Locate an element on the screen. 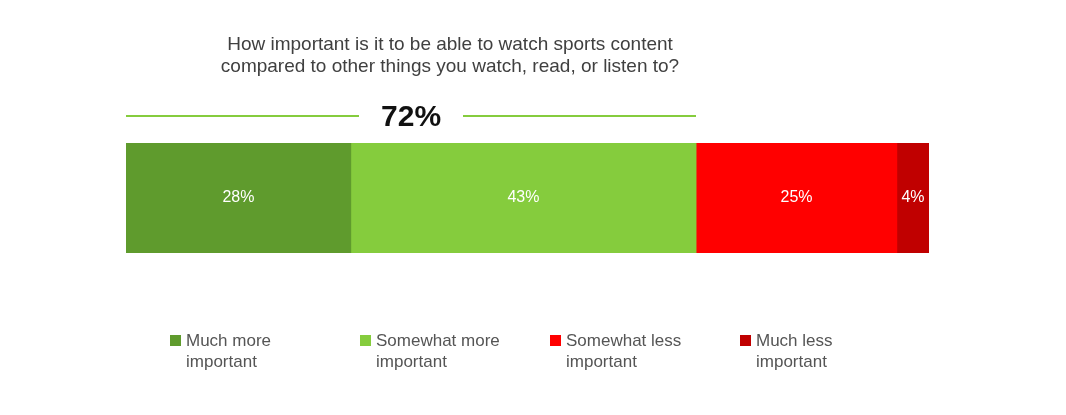 Image resolution: width=1066 pixels, height=415 pixels. chart-title: How important is it to be able to watch sports content compared to other things you watch, read, or listen to? is located at coordinates (450, 55).